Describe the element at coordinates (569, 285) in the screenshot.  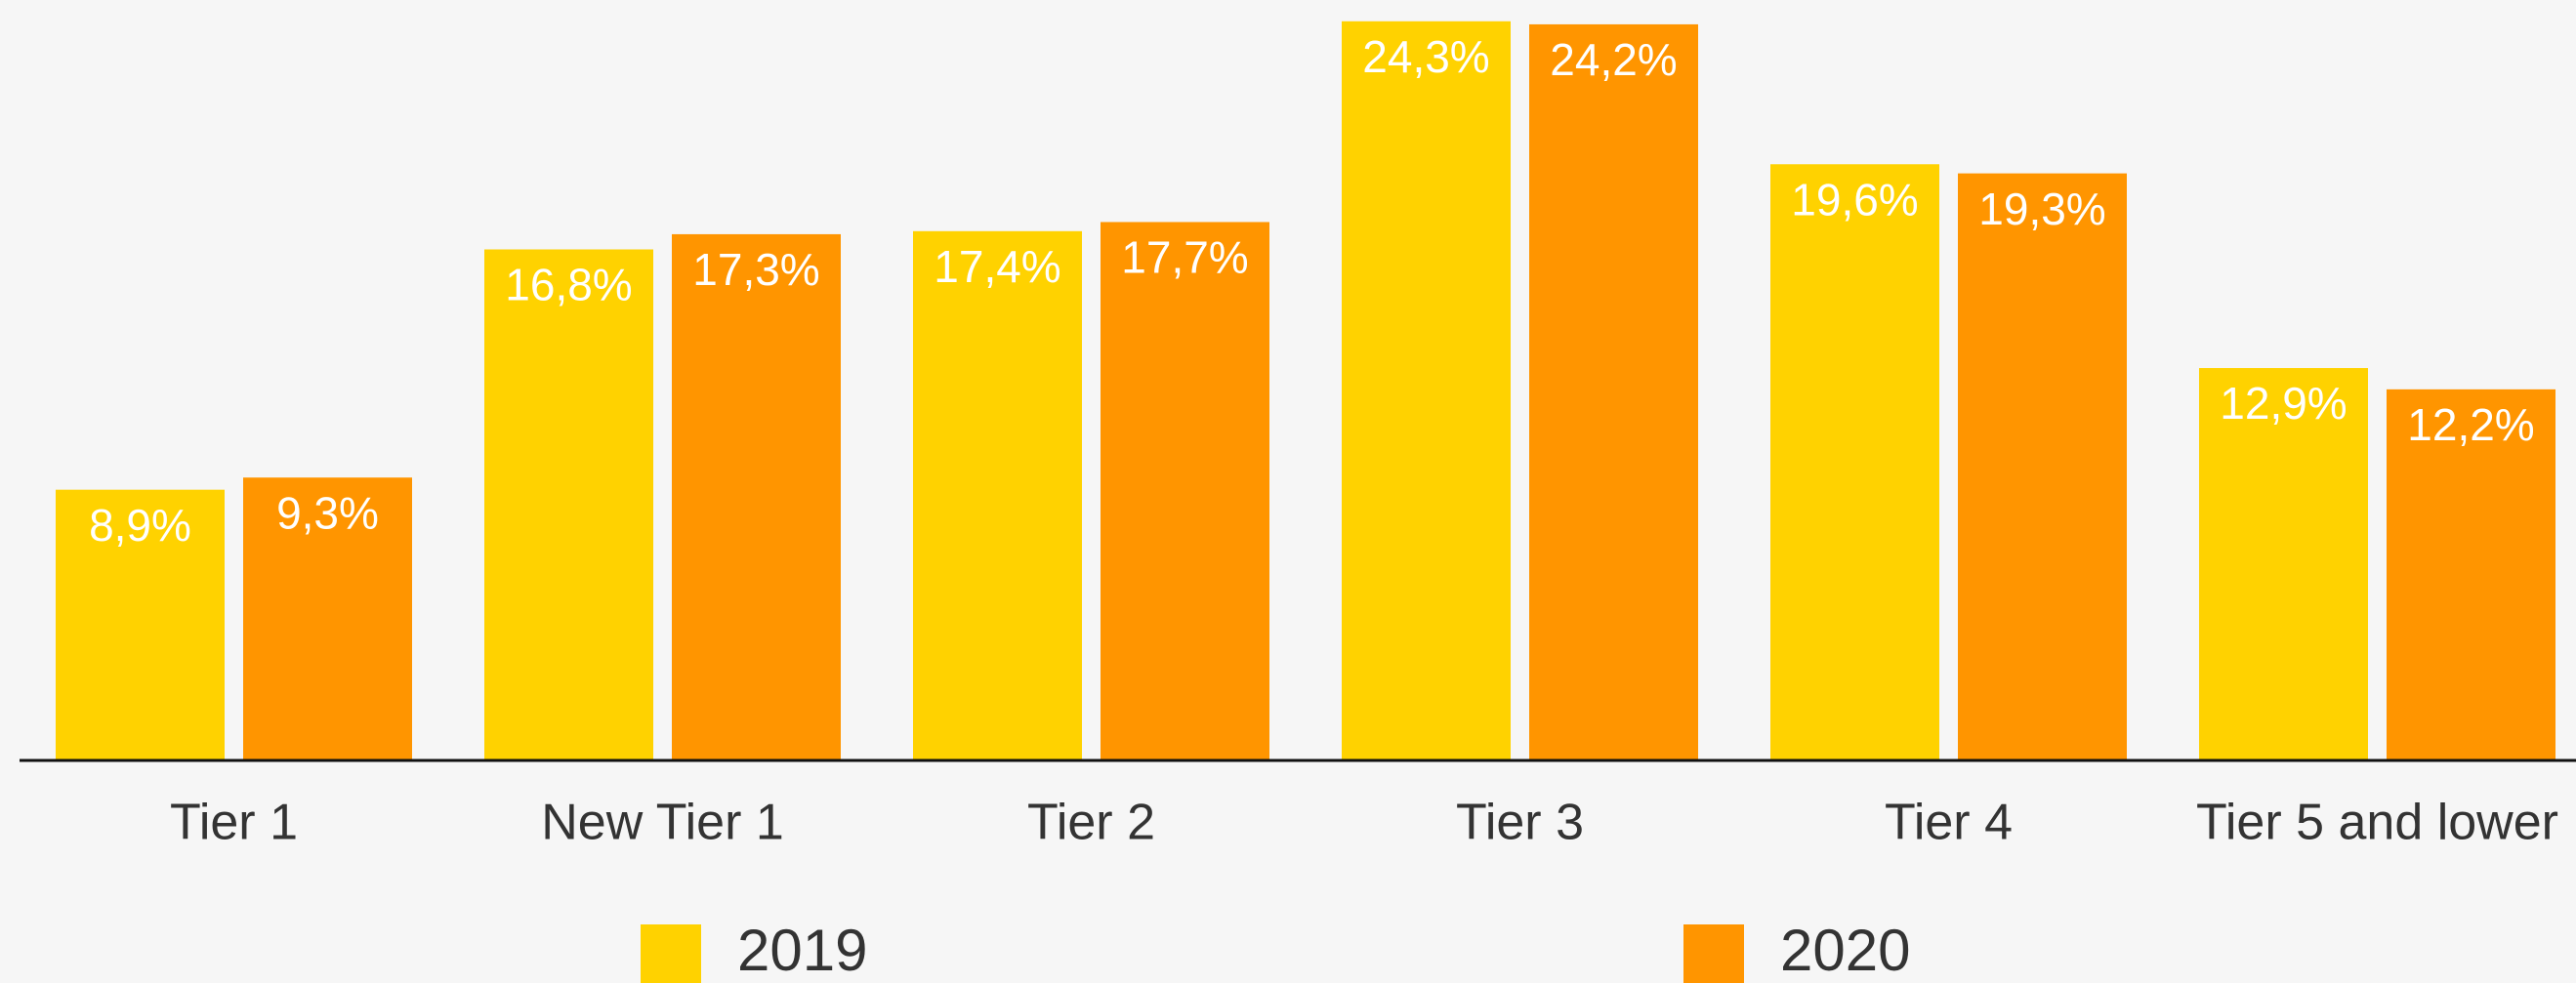
I see `value-label: 16,8%` at that location.